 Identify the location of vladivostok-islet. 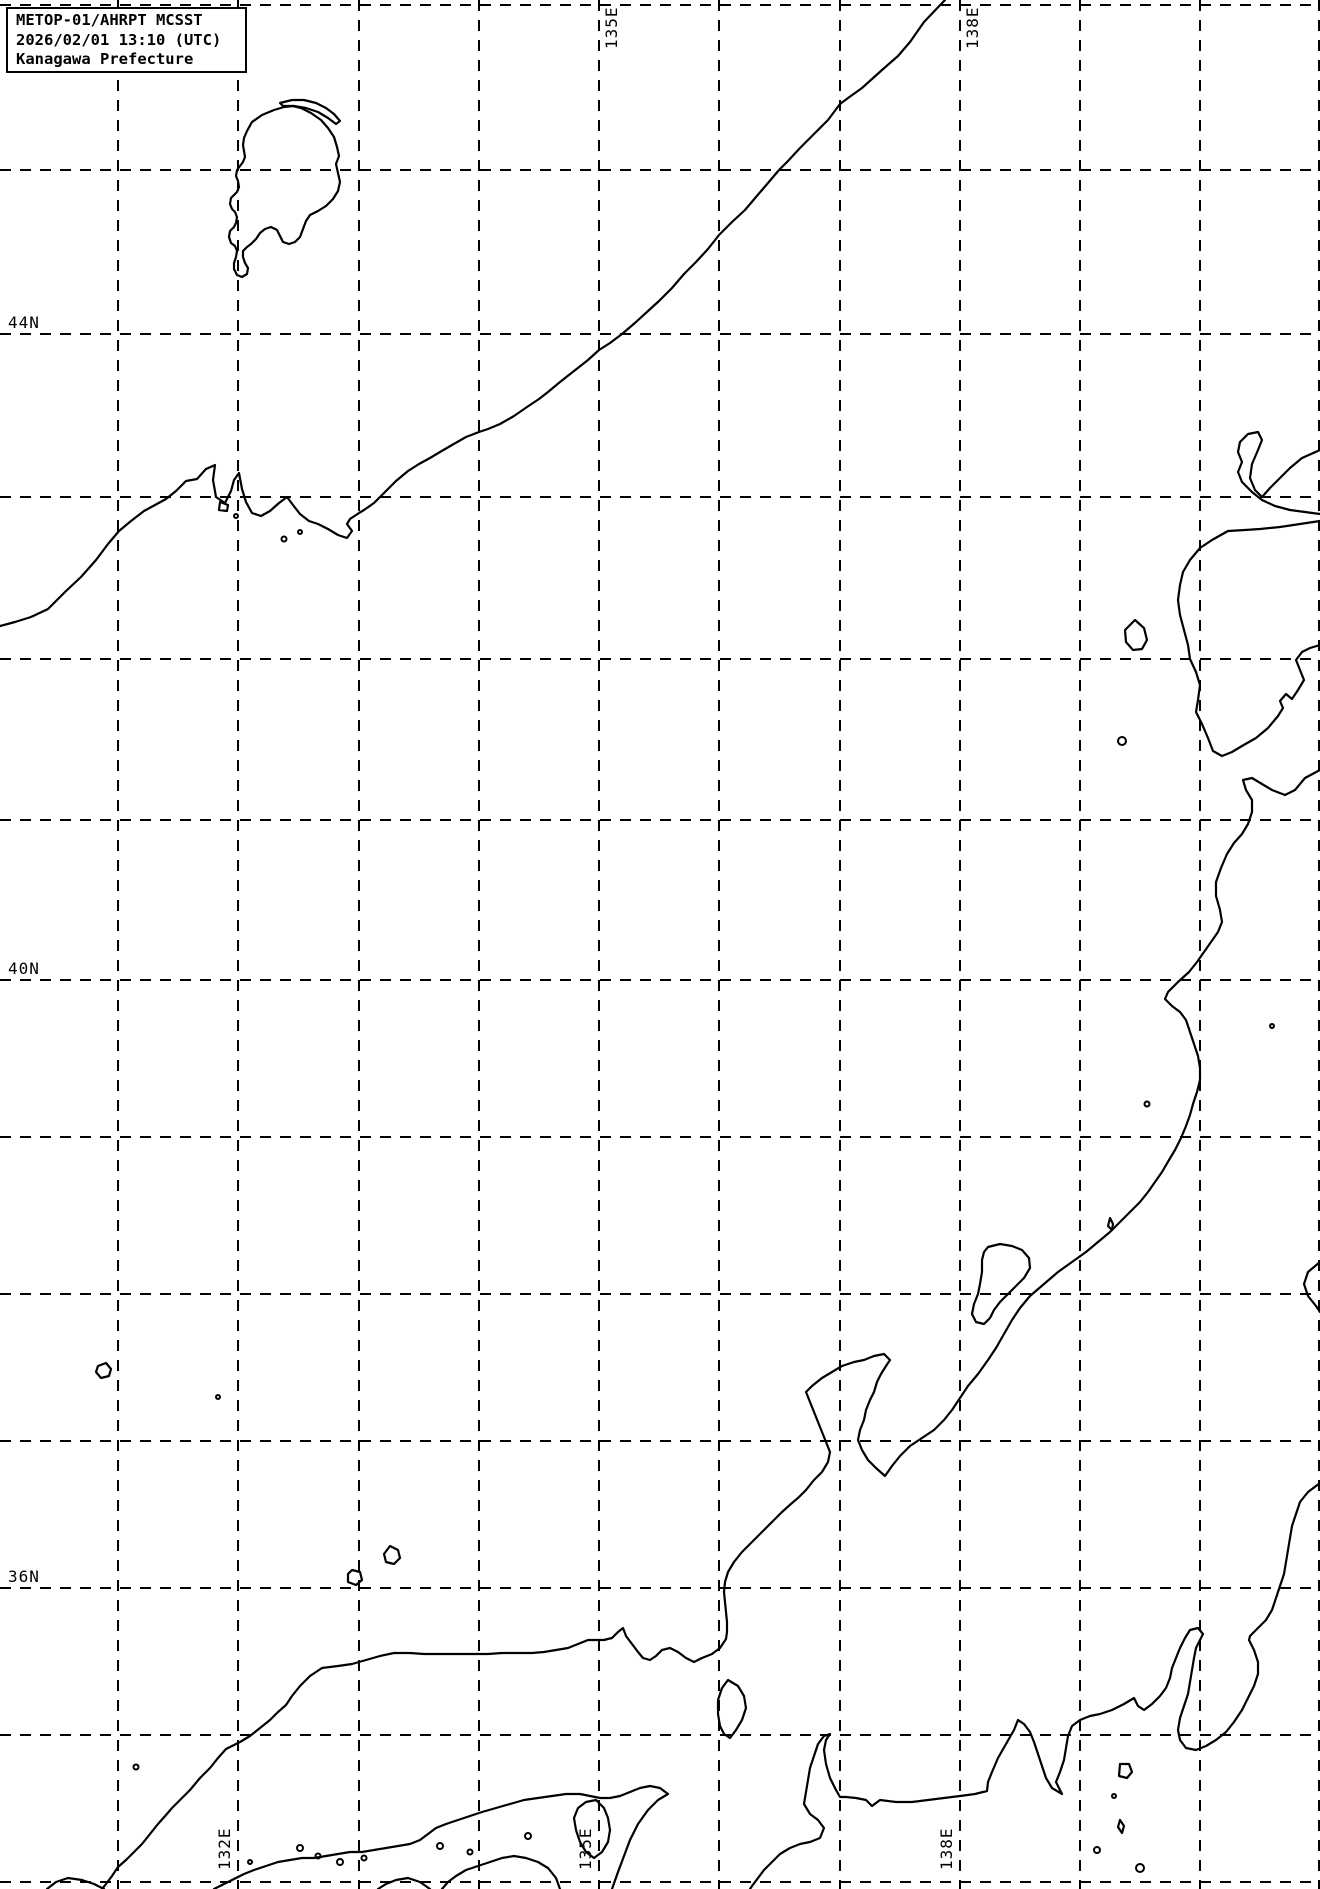
(236, 516).